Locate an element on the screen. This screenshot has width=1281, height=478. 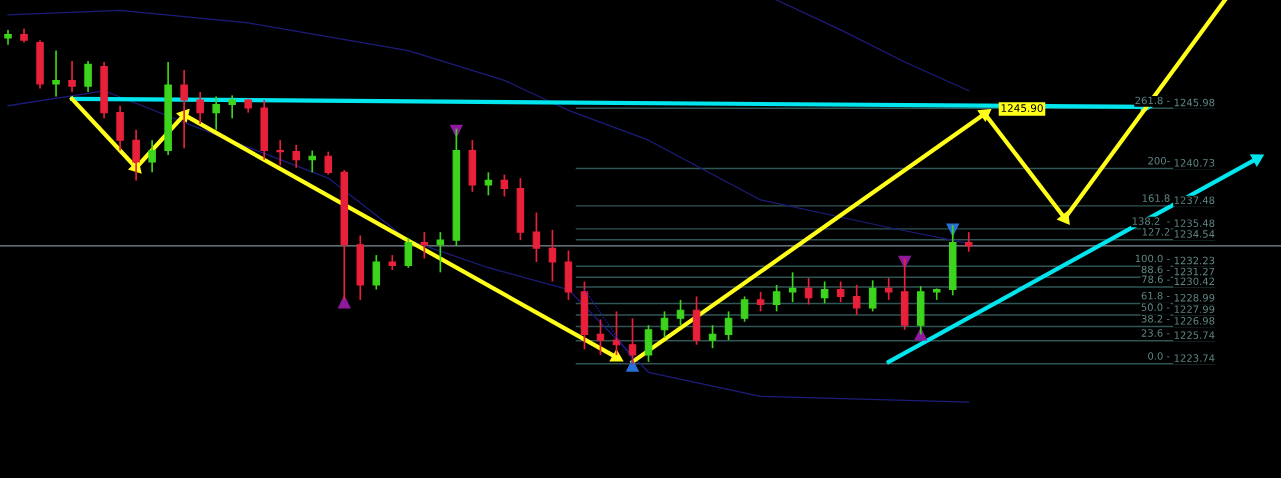
annotation: 1245.90 is located at coordinates (1022, 108).